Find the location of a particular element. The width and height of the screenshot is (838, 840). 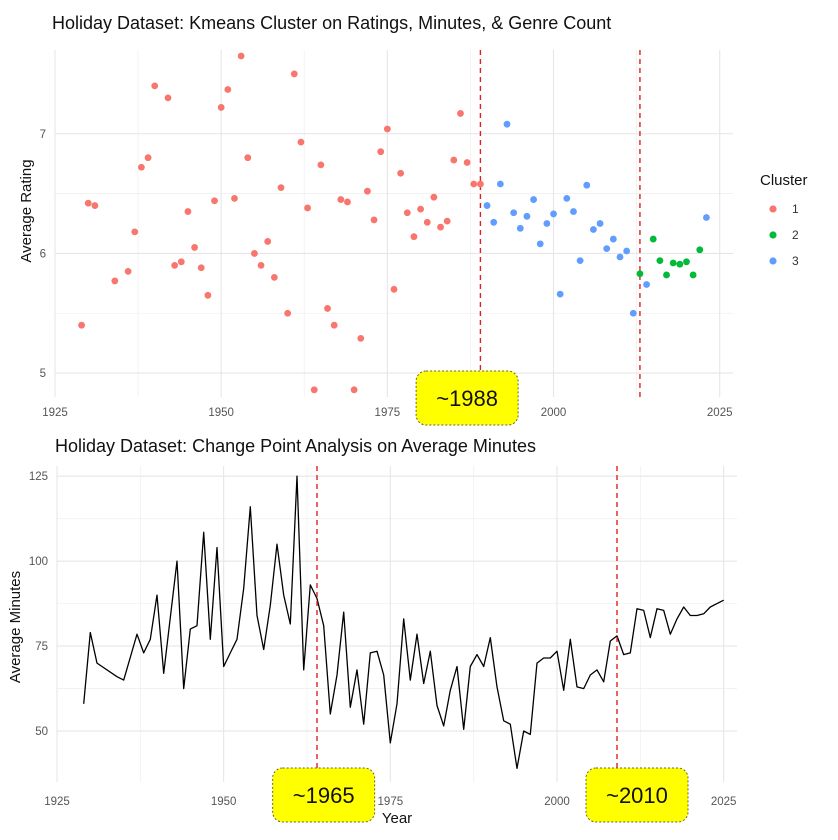

cluster-chart-x-tick-label: 1925 is located at coordinates (55, 413).